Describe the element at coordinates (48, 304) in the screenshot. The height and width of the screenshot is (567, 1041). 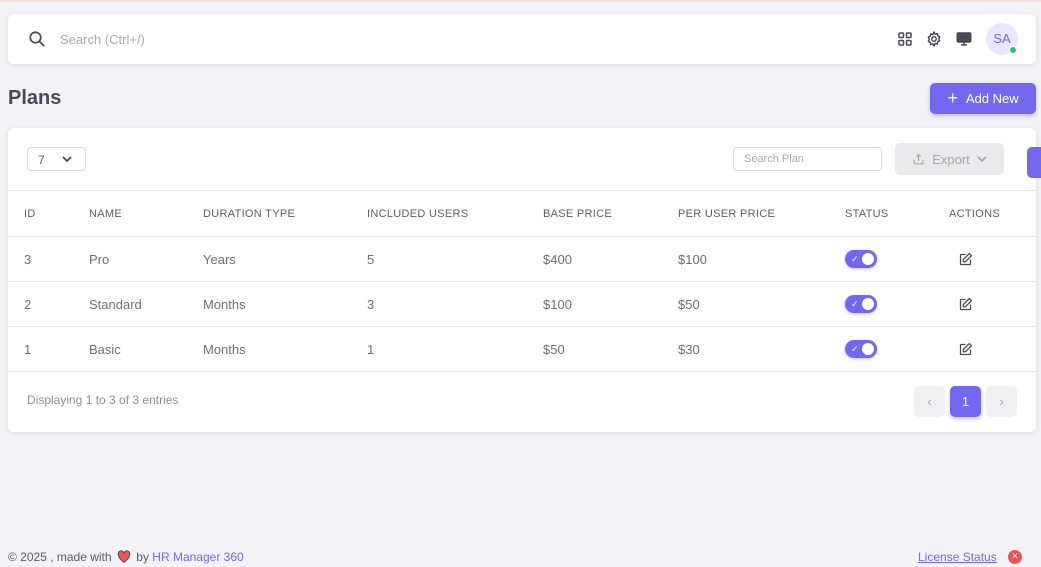
I see `cell-id: 2` at that location.